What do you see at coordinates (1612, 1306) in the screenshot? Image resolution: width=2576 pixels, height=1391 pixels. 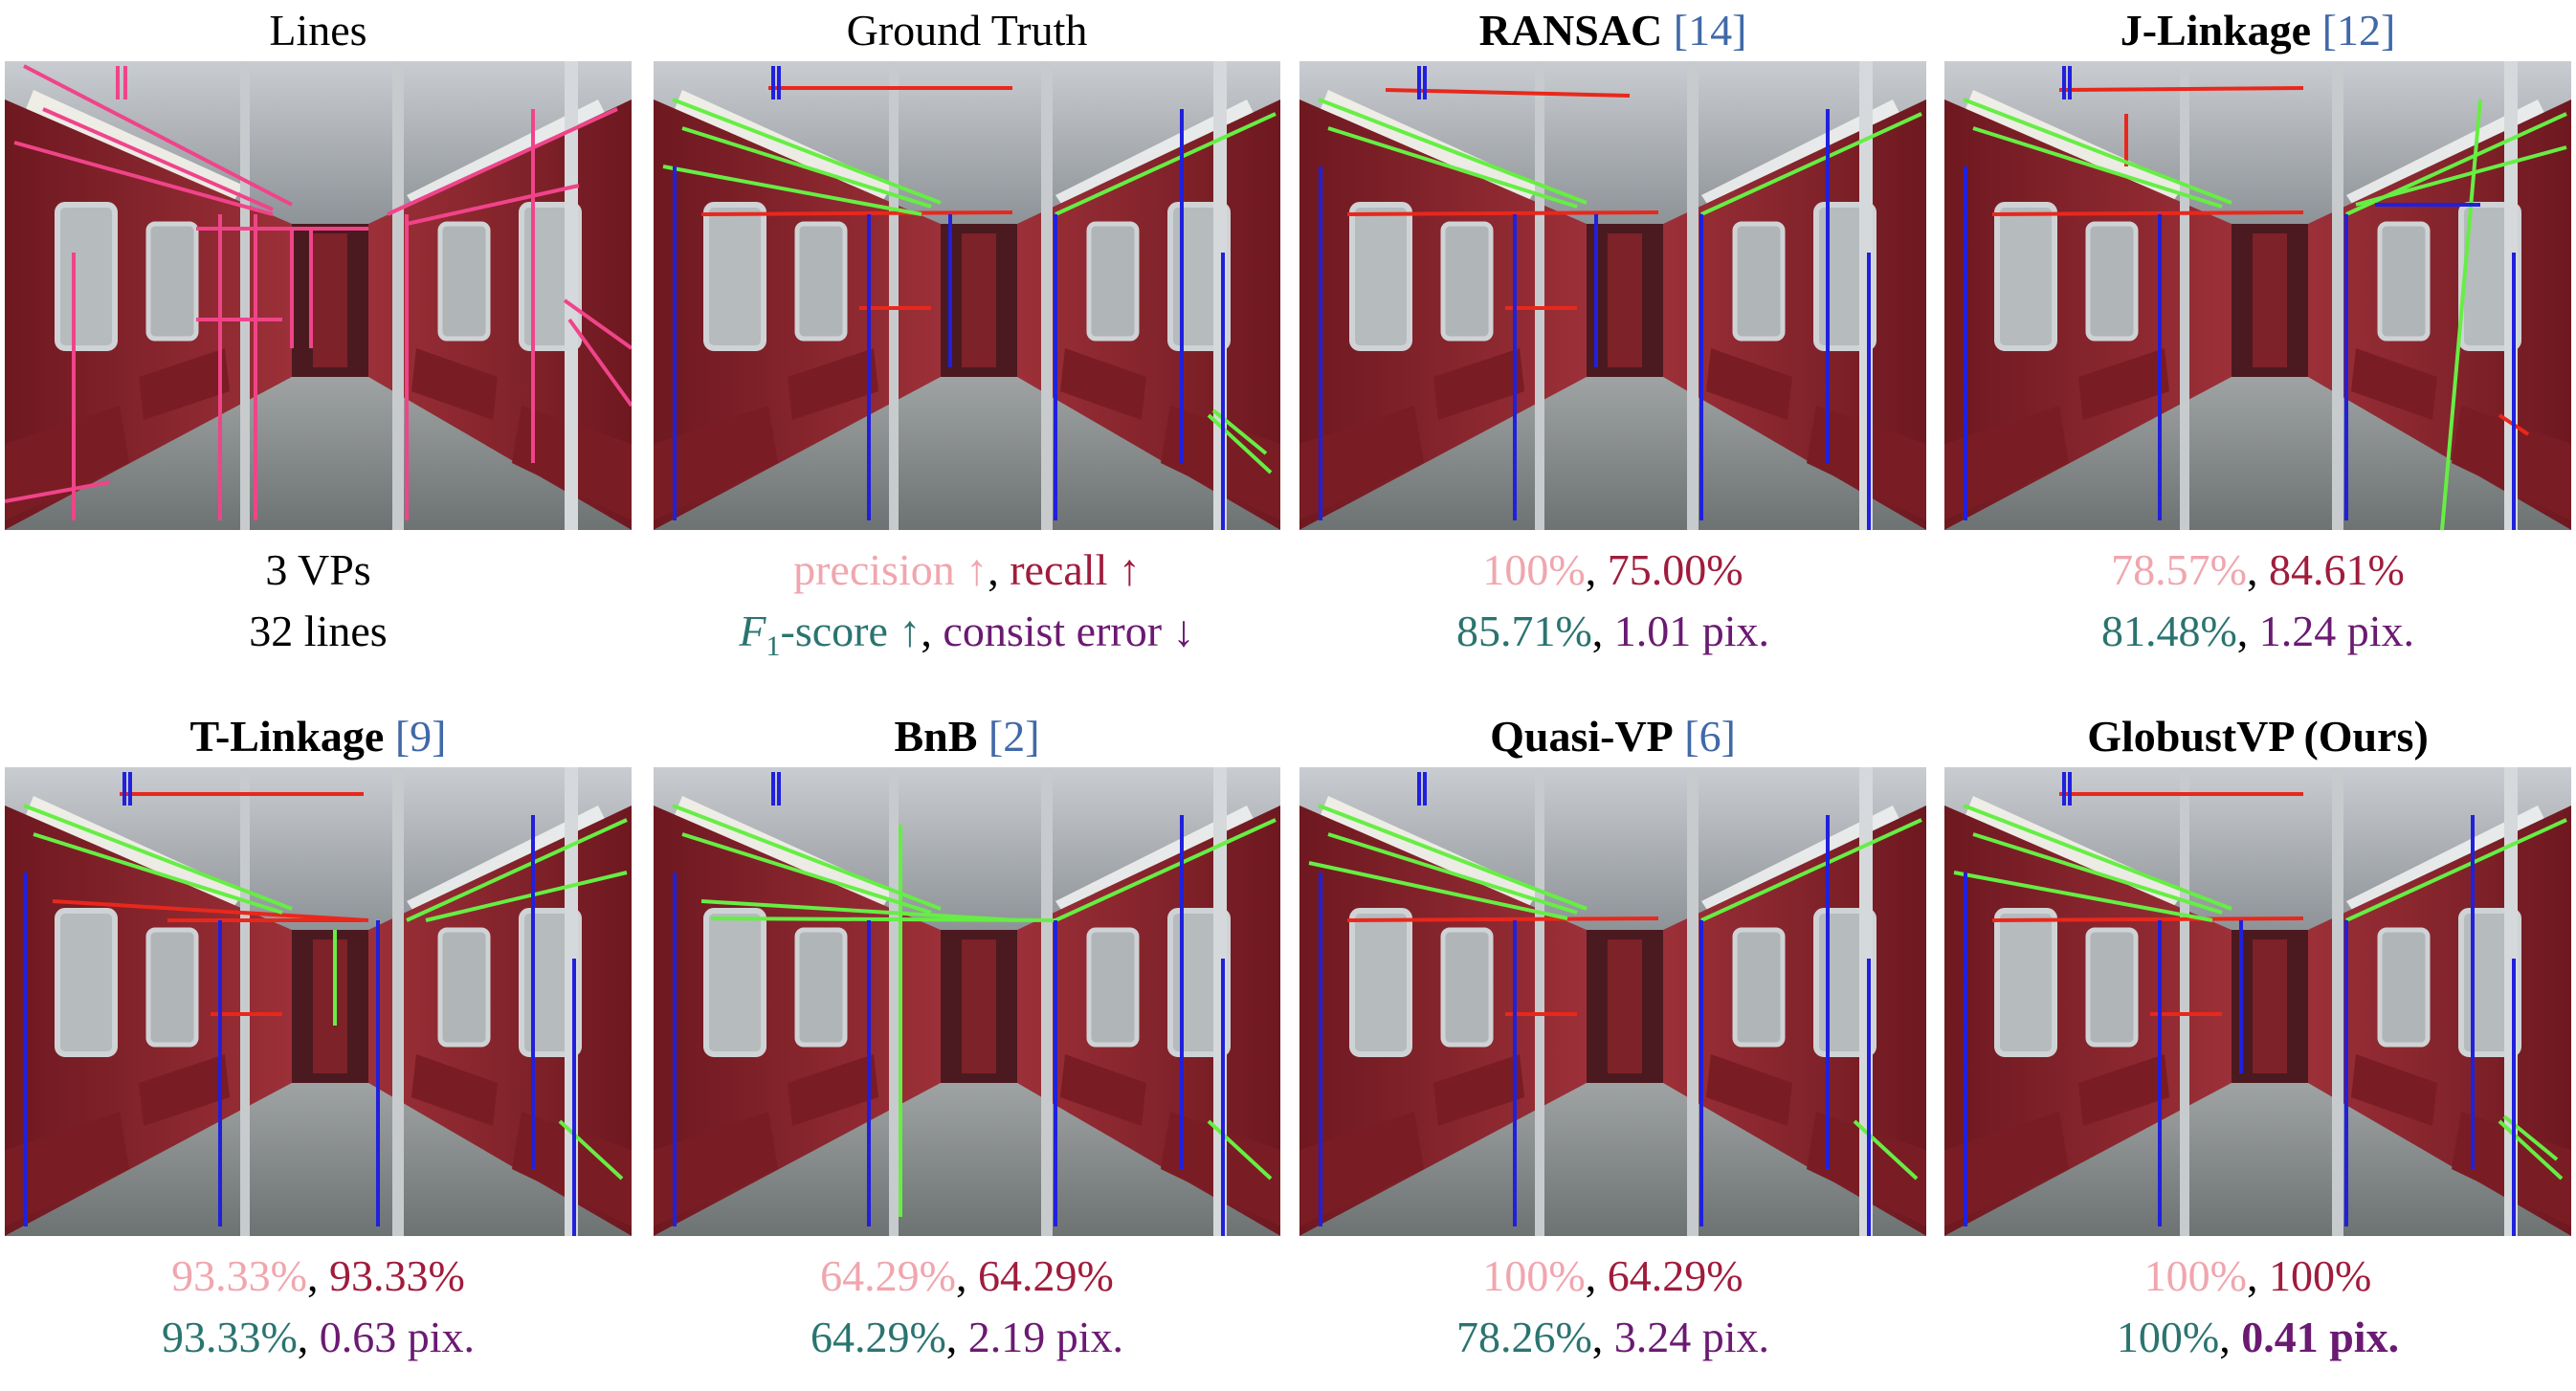 I see `panel-metrics: 100%, 64.29% 78.26%, 3.24 pix.` at bounding box center [1612, 1306].